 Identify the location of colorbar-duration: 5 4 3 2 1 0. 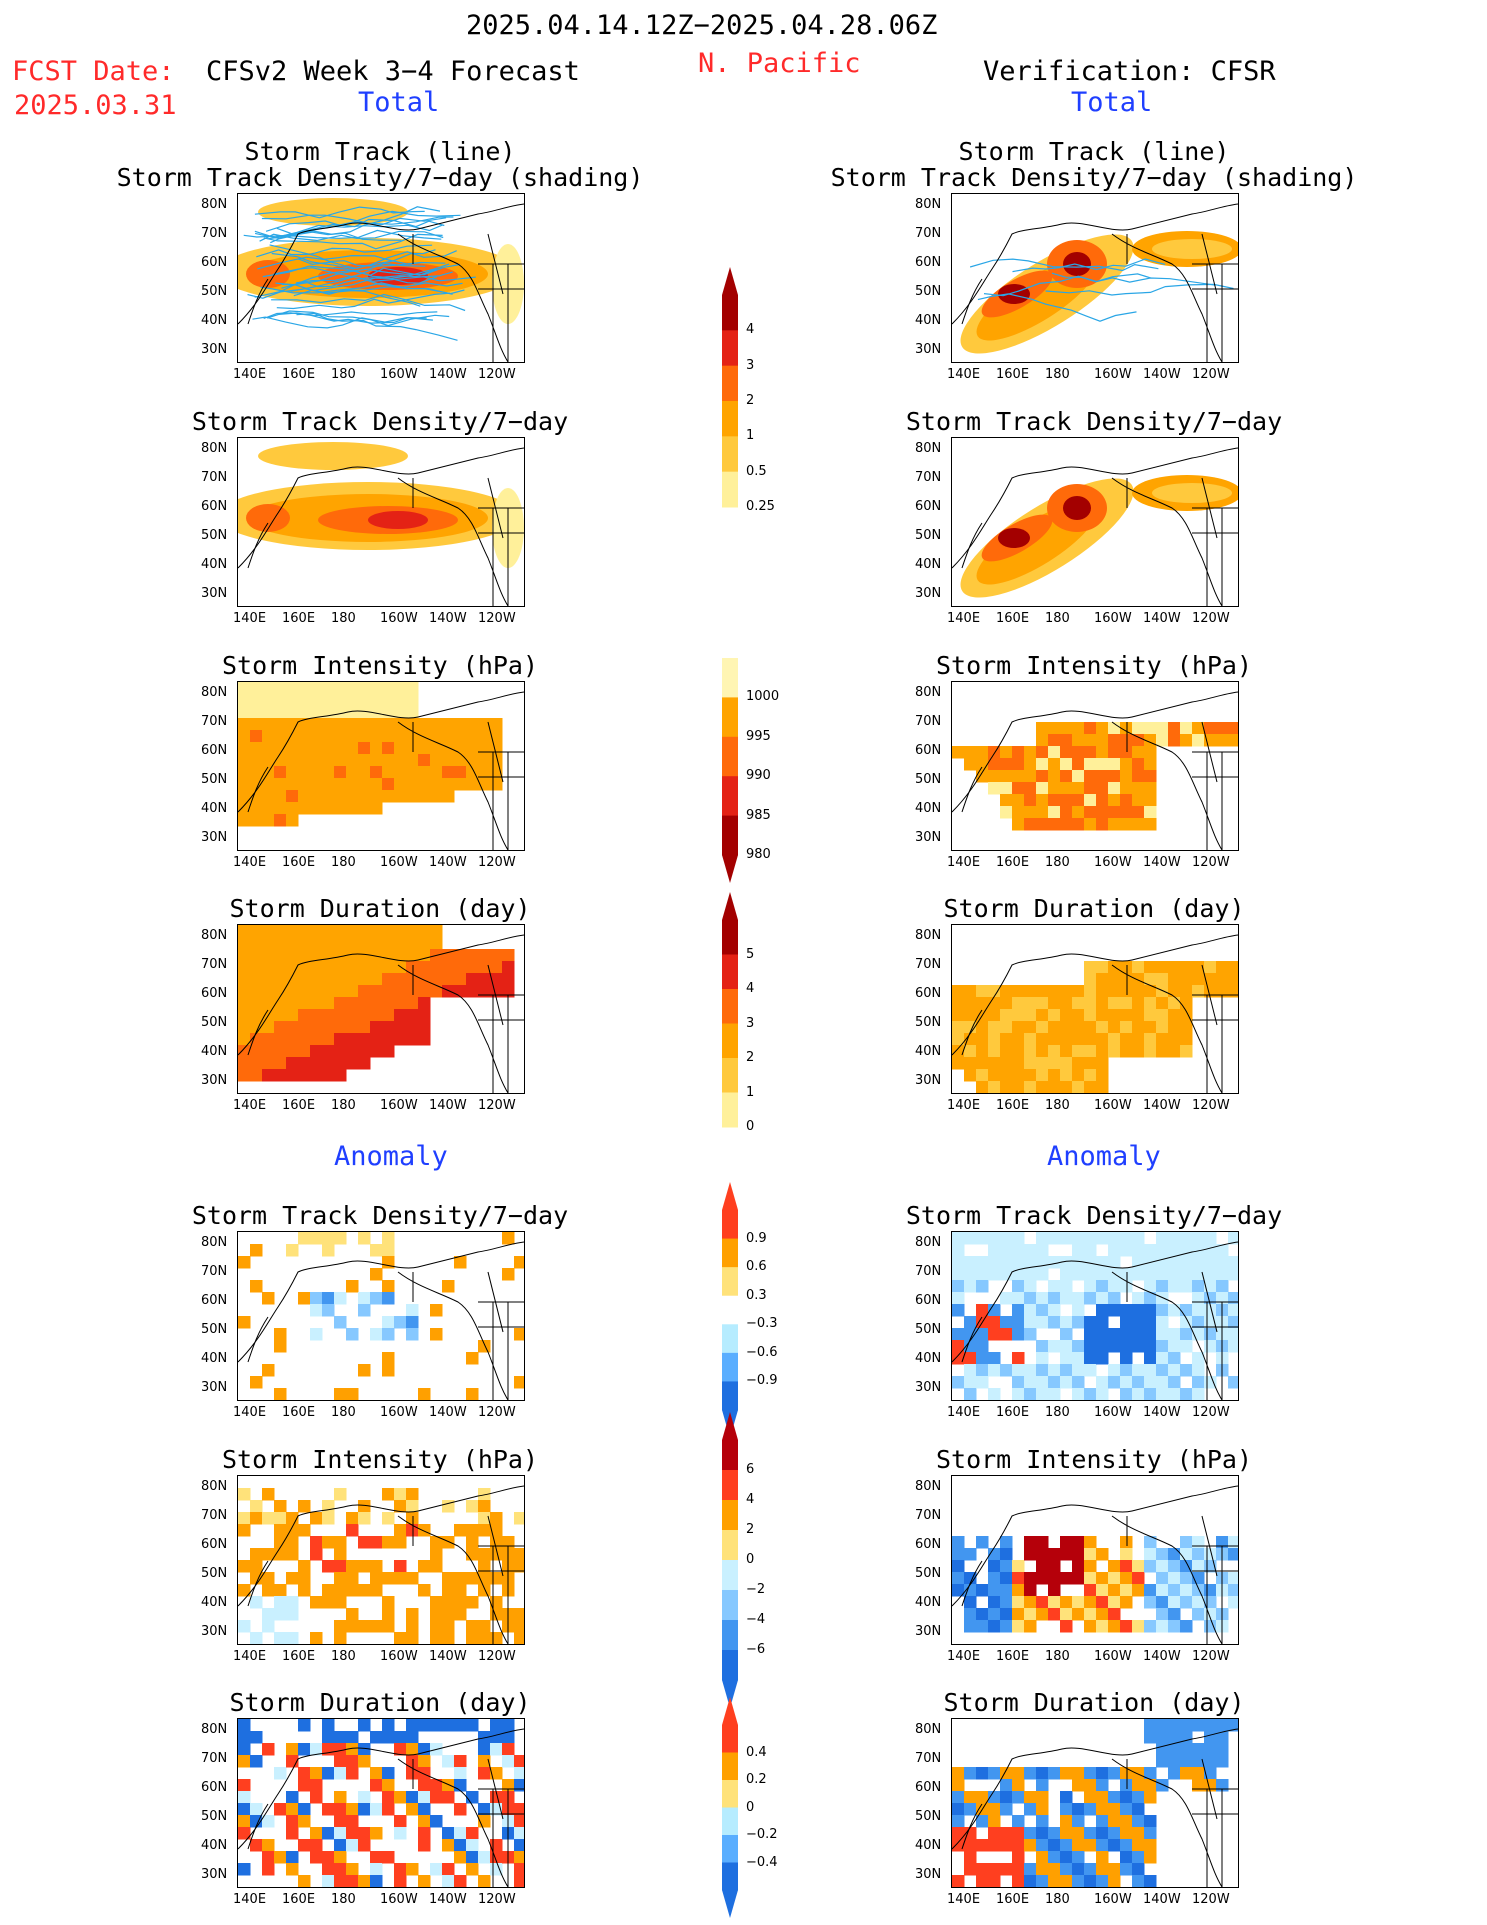
(765, 1012).